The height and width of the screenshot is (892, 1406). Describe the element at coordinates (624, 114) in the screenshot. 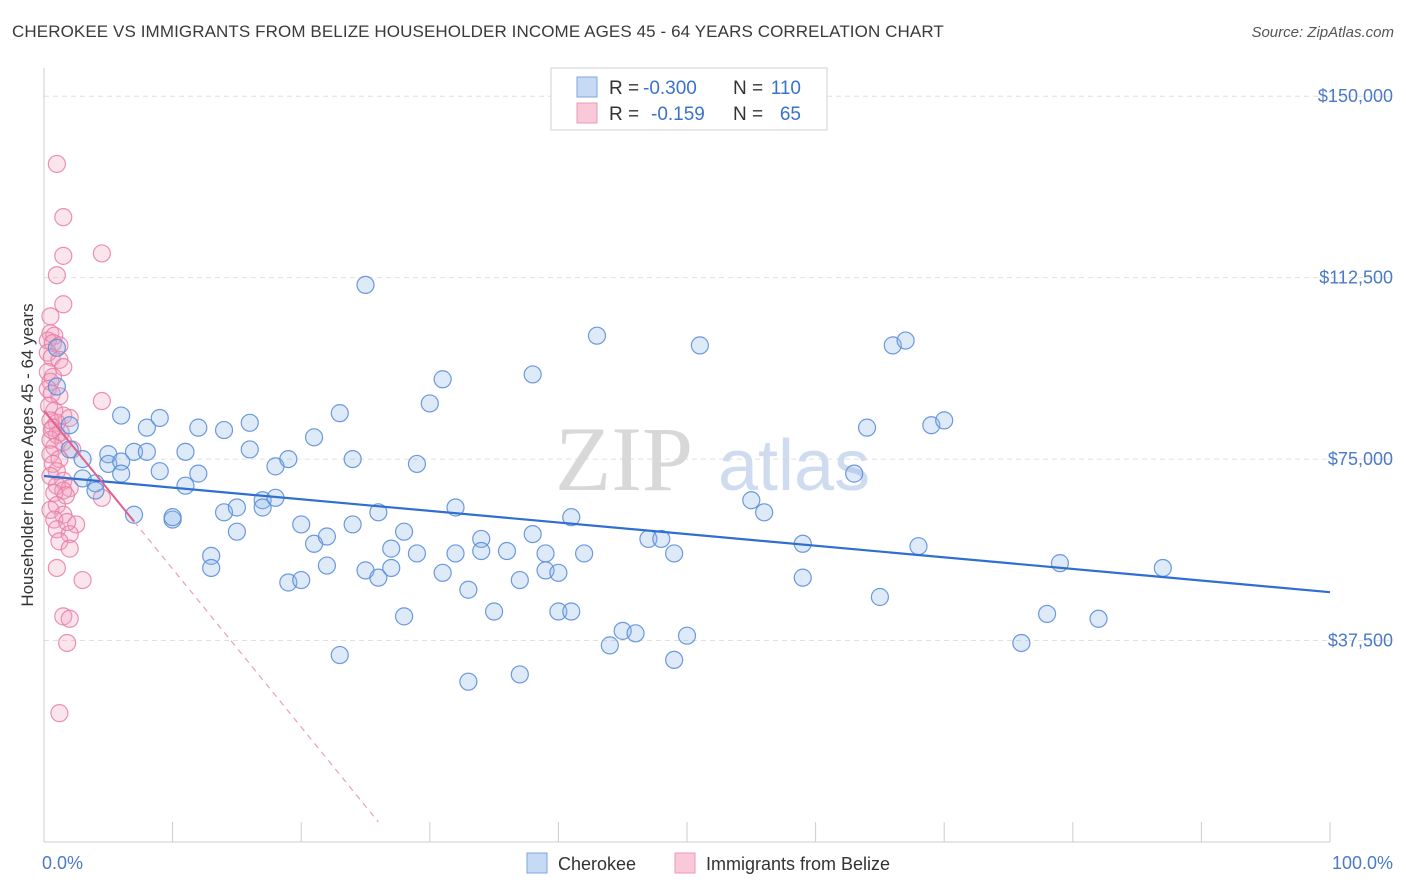

I see `legend-r-label-2: R =` at that location.